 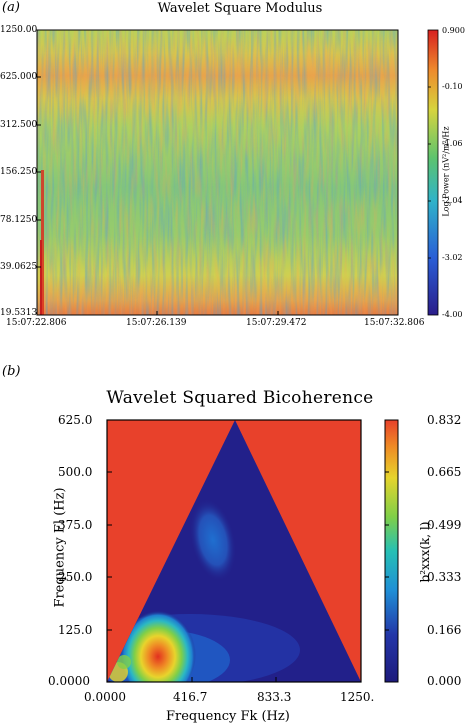 What do you see at coordinates (19, 172) in the screenshot?
I see `y-tick-a: 156.250` at bounding box center [19, 172].